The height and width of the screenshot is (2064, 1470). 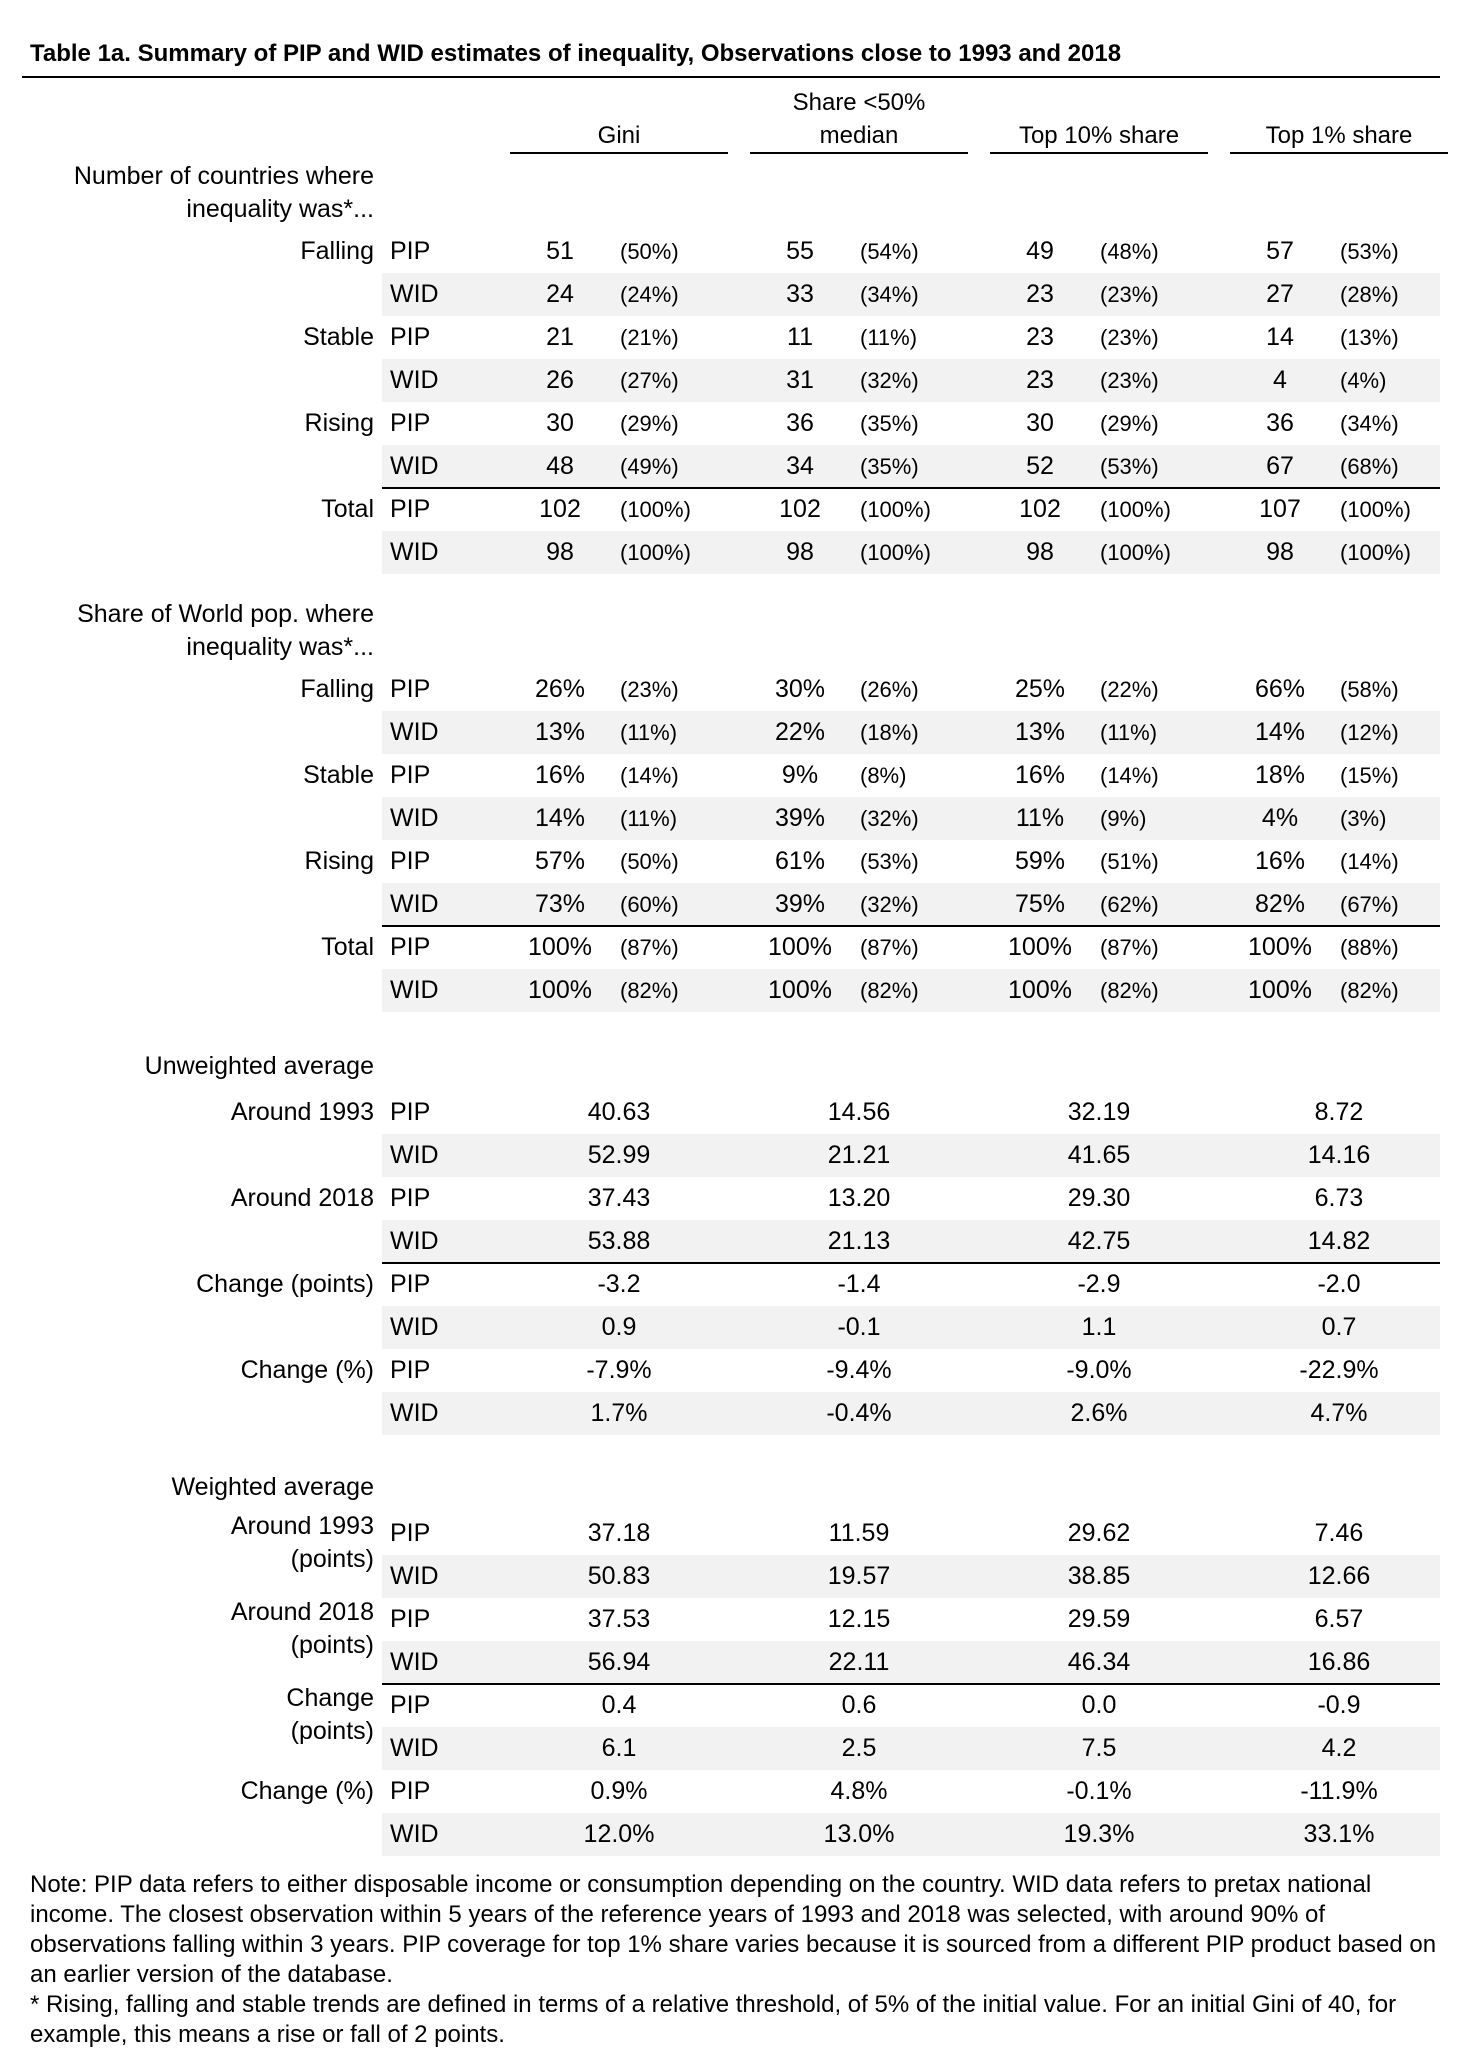 What do you see at coordinates (1099, 1284) in the screenshot?
I see `cell-value: -2.9` at bounding box center [1099, 1284].